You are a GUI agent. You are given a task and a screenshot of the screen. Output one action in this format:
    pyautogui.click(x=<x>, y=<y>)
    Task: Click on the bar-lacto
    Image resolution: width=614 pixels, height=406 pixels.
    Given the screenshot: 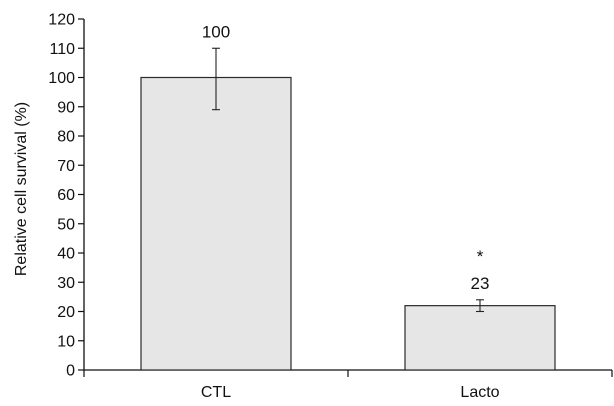 What is the action you would take?
    pyautogui.click(x=480, y=338)
    